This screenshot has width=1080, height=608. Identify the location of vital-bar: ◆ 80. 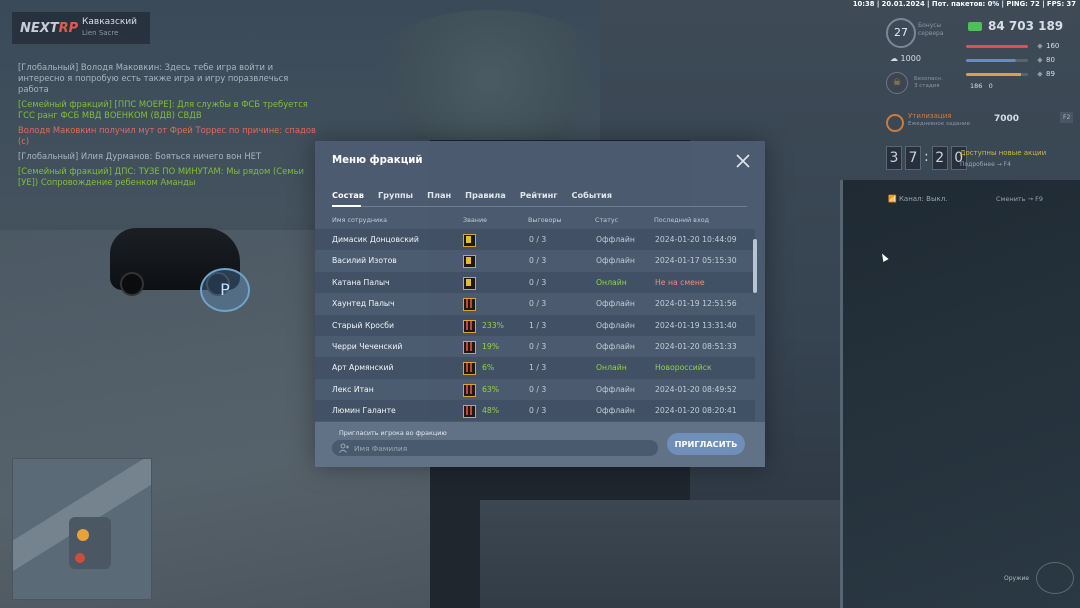
(1021, 60).